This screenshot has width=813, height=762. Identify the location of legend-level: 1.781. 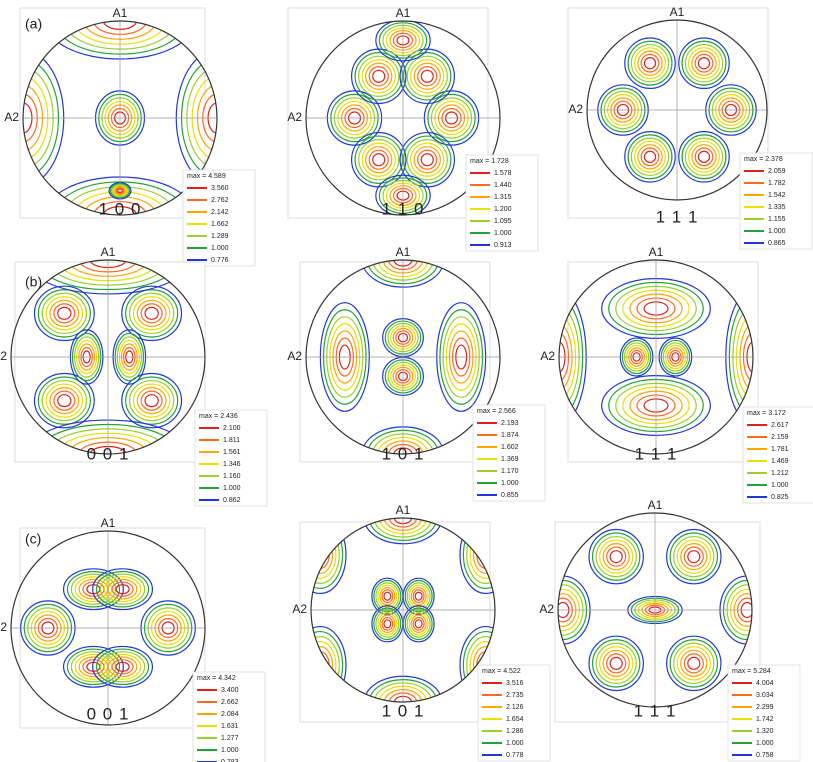
(780, 449).